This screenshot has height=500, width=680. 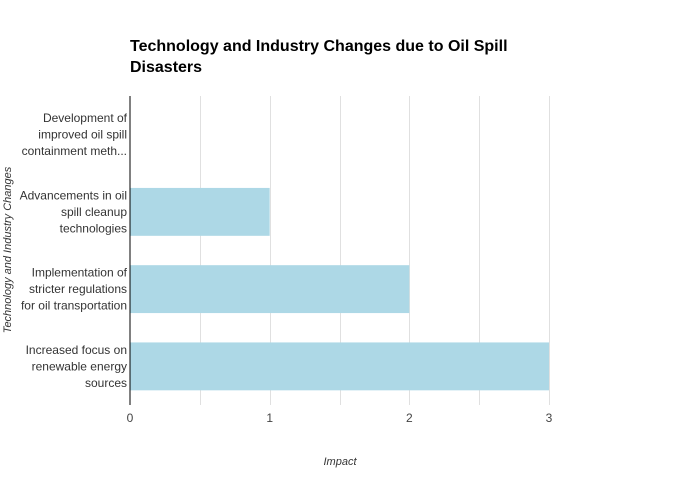 I want to click on y-axis-title: Technology and Industry Changes, so click(x=8, y=249).